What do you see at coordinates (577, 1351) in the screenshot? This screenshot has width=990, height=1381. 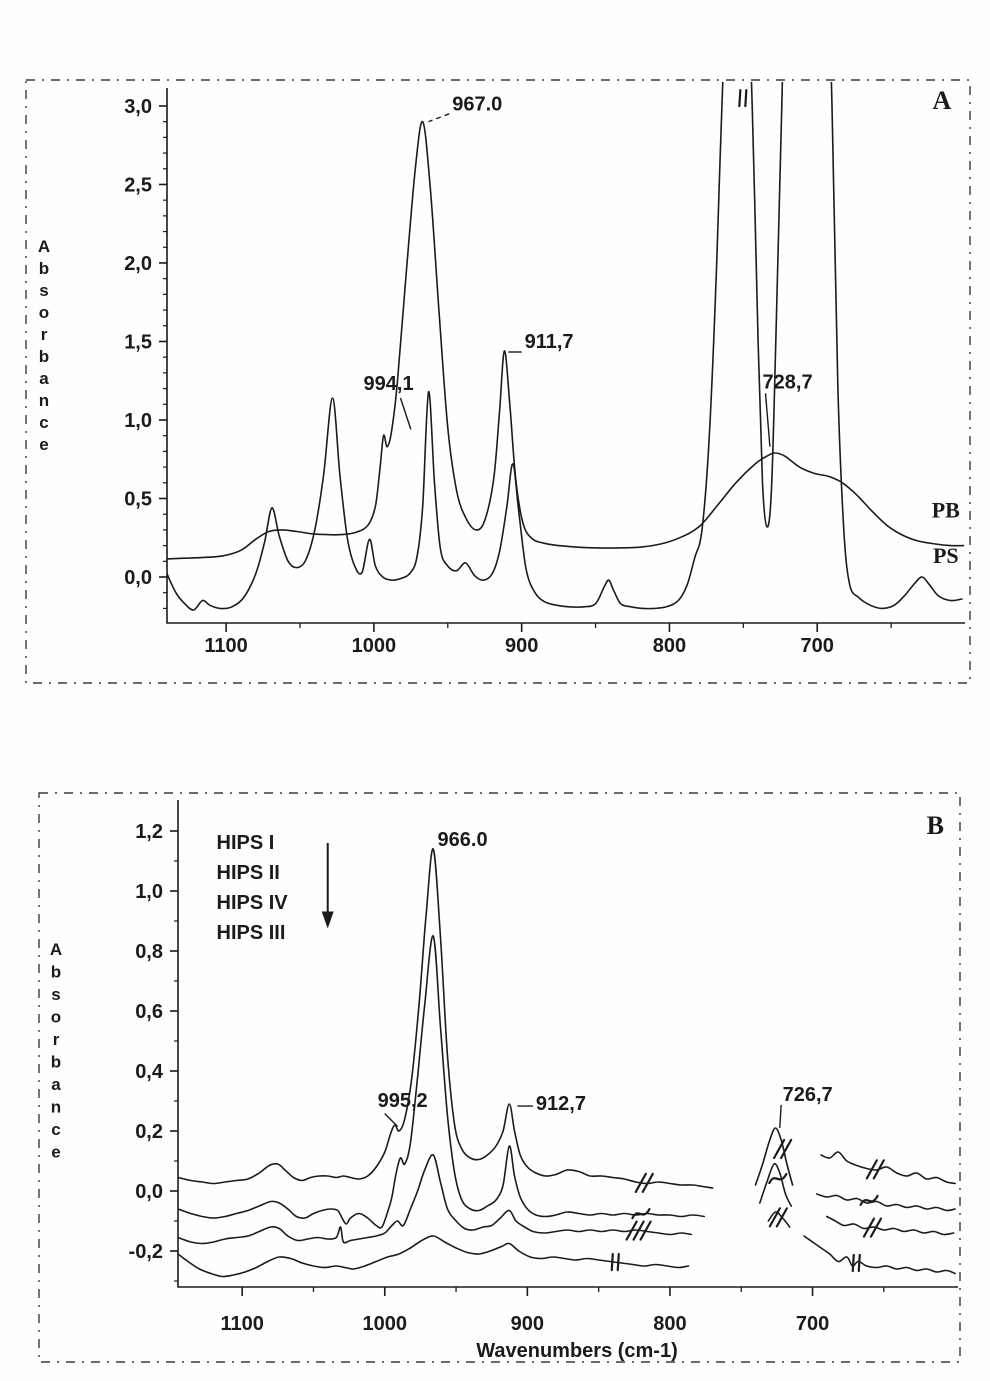 I see `x-axis-title: Wavenumbers (cm-1)` at bounding box center [577, 1351].